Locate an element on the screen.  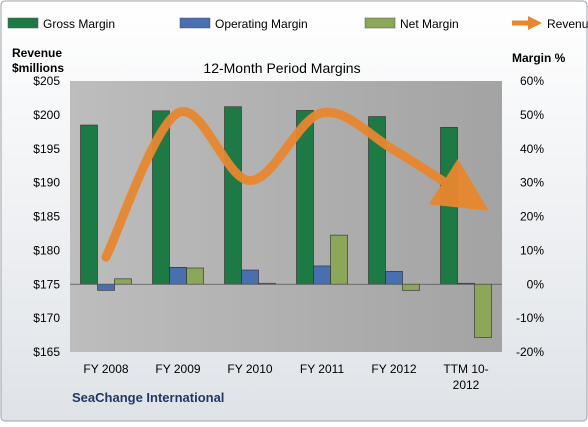
right-tick-label: -10% is located at coordinates (530, 318).